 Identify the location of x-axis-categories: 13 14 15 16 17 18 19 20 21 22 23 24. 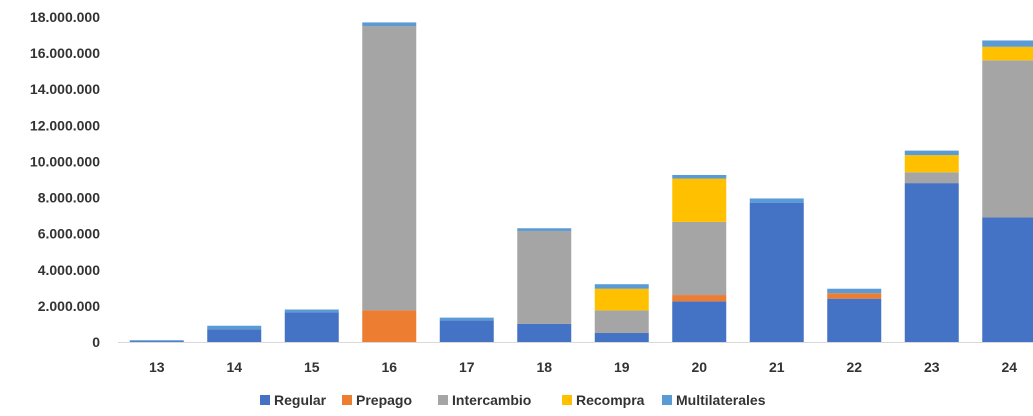
(583, 367).